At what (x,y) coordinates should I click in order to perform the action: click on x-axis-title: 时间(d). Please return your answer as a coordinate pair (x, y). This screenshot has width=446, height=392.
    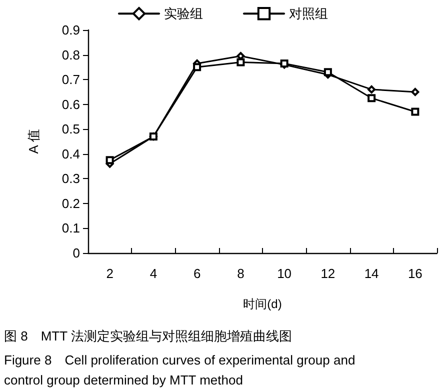
    Looking at the image, I should click on (262, 304).